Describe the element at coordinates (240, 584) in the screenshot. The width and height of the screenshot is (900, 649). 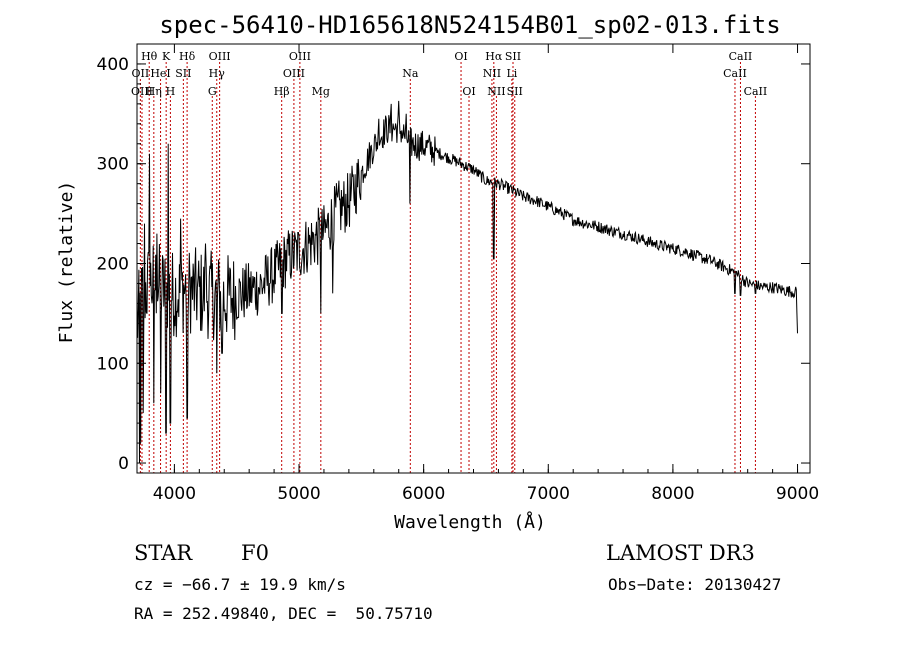
I see `redshift-cz: cz = −66.7 ± 19.9 km/s` at that location.